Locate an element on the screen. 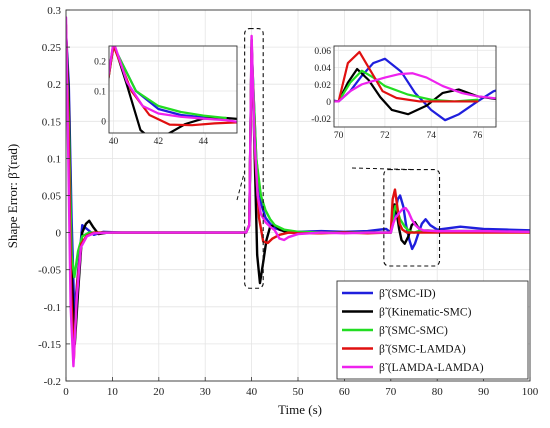 Image resolution: width=550 pixels, height=428 pixels. inset-y-tick-label: -0.02 is located at coordinates (321, 120).